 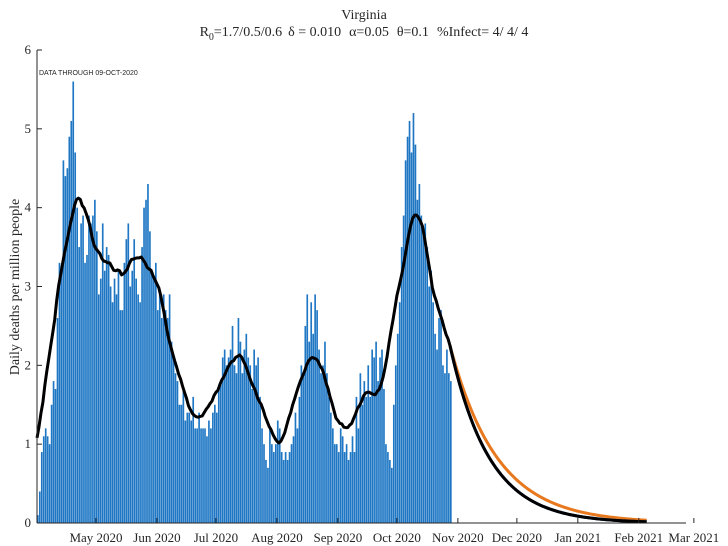 I want to click on projection-upper-line, so click(x=547, y=433).